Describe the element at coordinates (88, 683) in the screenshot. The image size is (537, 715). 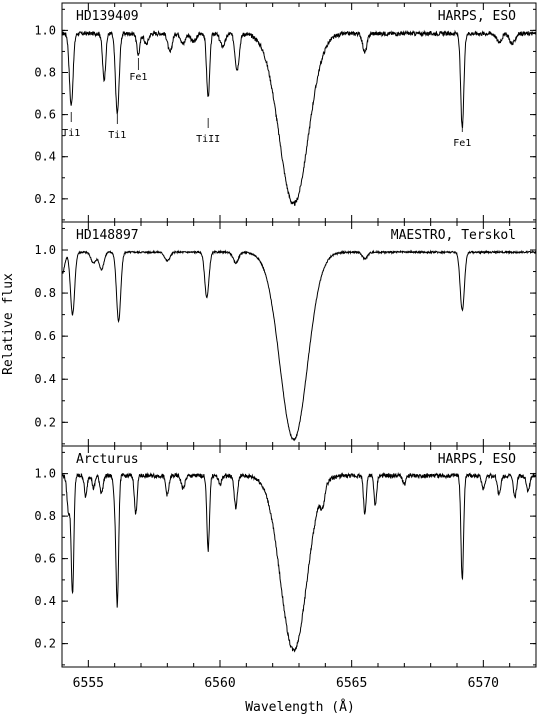
I see `x-tick-label: 6555` at that location.